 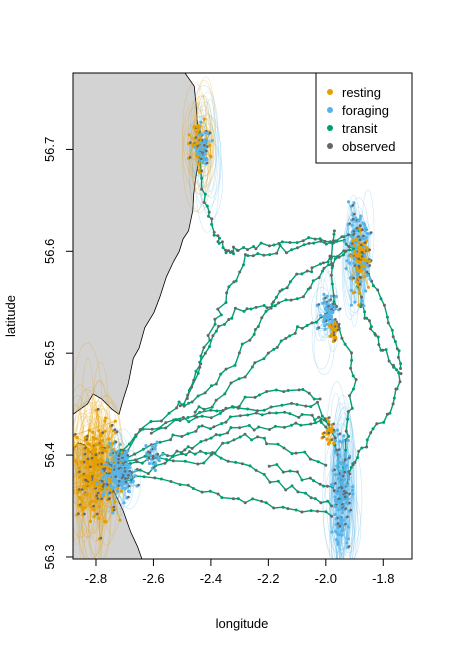 What do you see at coordinates (153, 578) in the screenshot?
I see `x-tick-label: -2.6` at bounding box center [153, 578].